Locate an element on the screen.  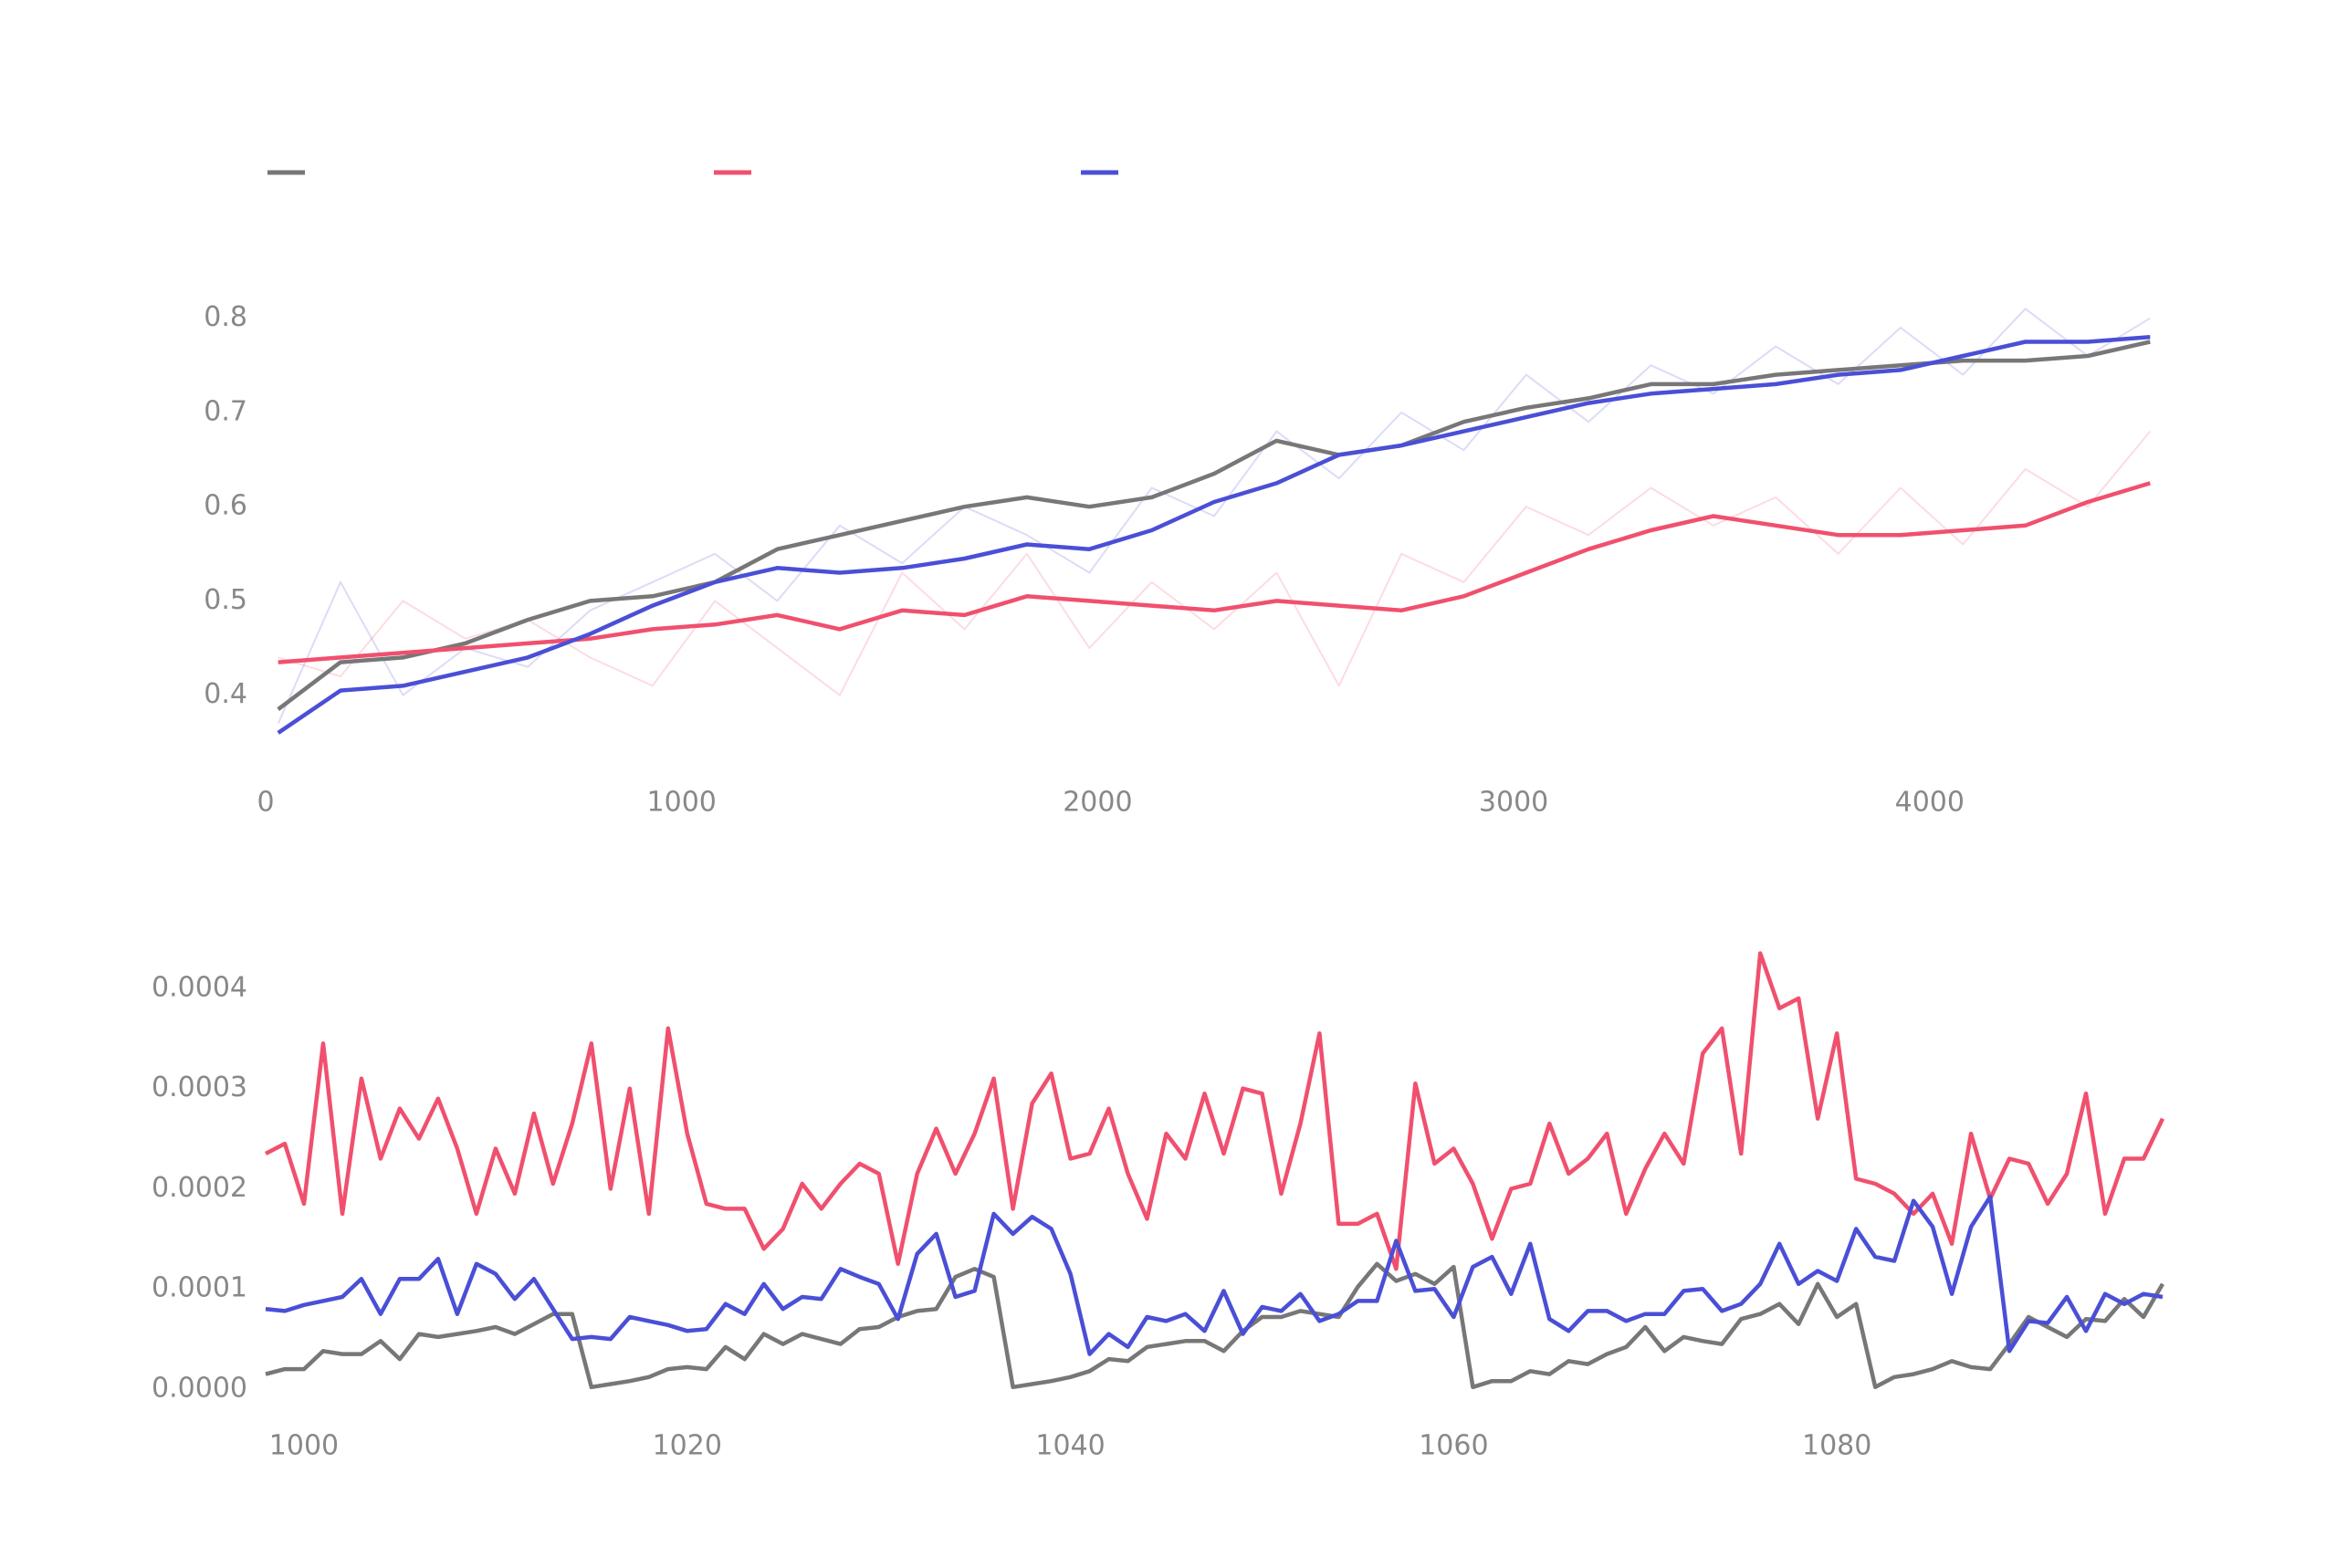
y-tick-label: 0.4 is located at coordinates (226, 694).